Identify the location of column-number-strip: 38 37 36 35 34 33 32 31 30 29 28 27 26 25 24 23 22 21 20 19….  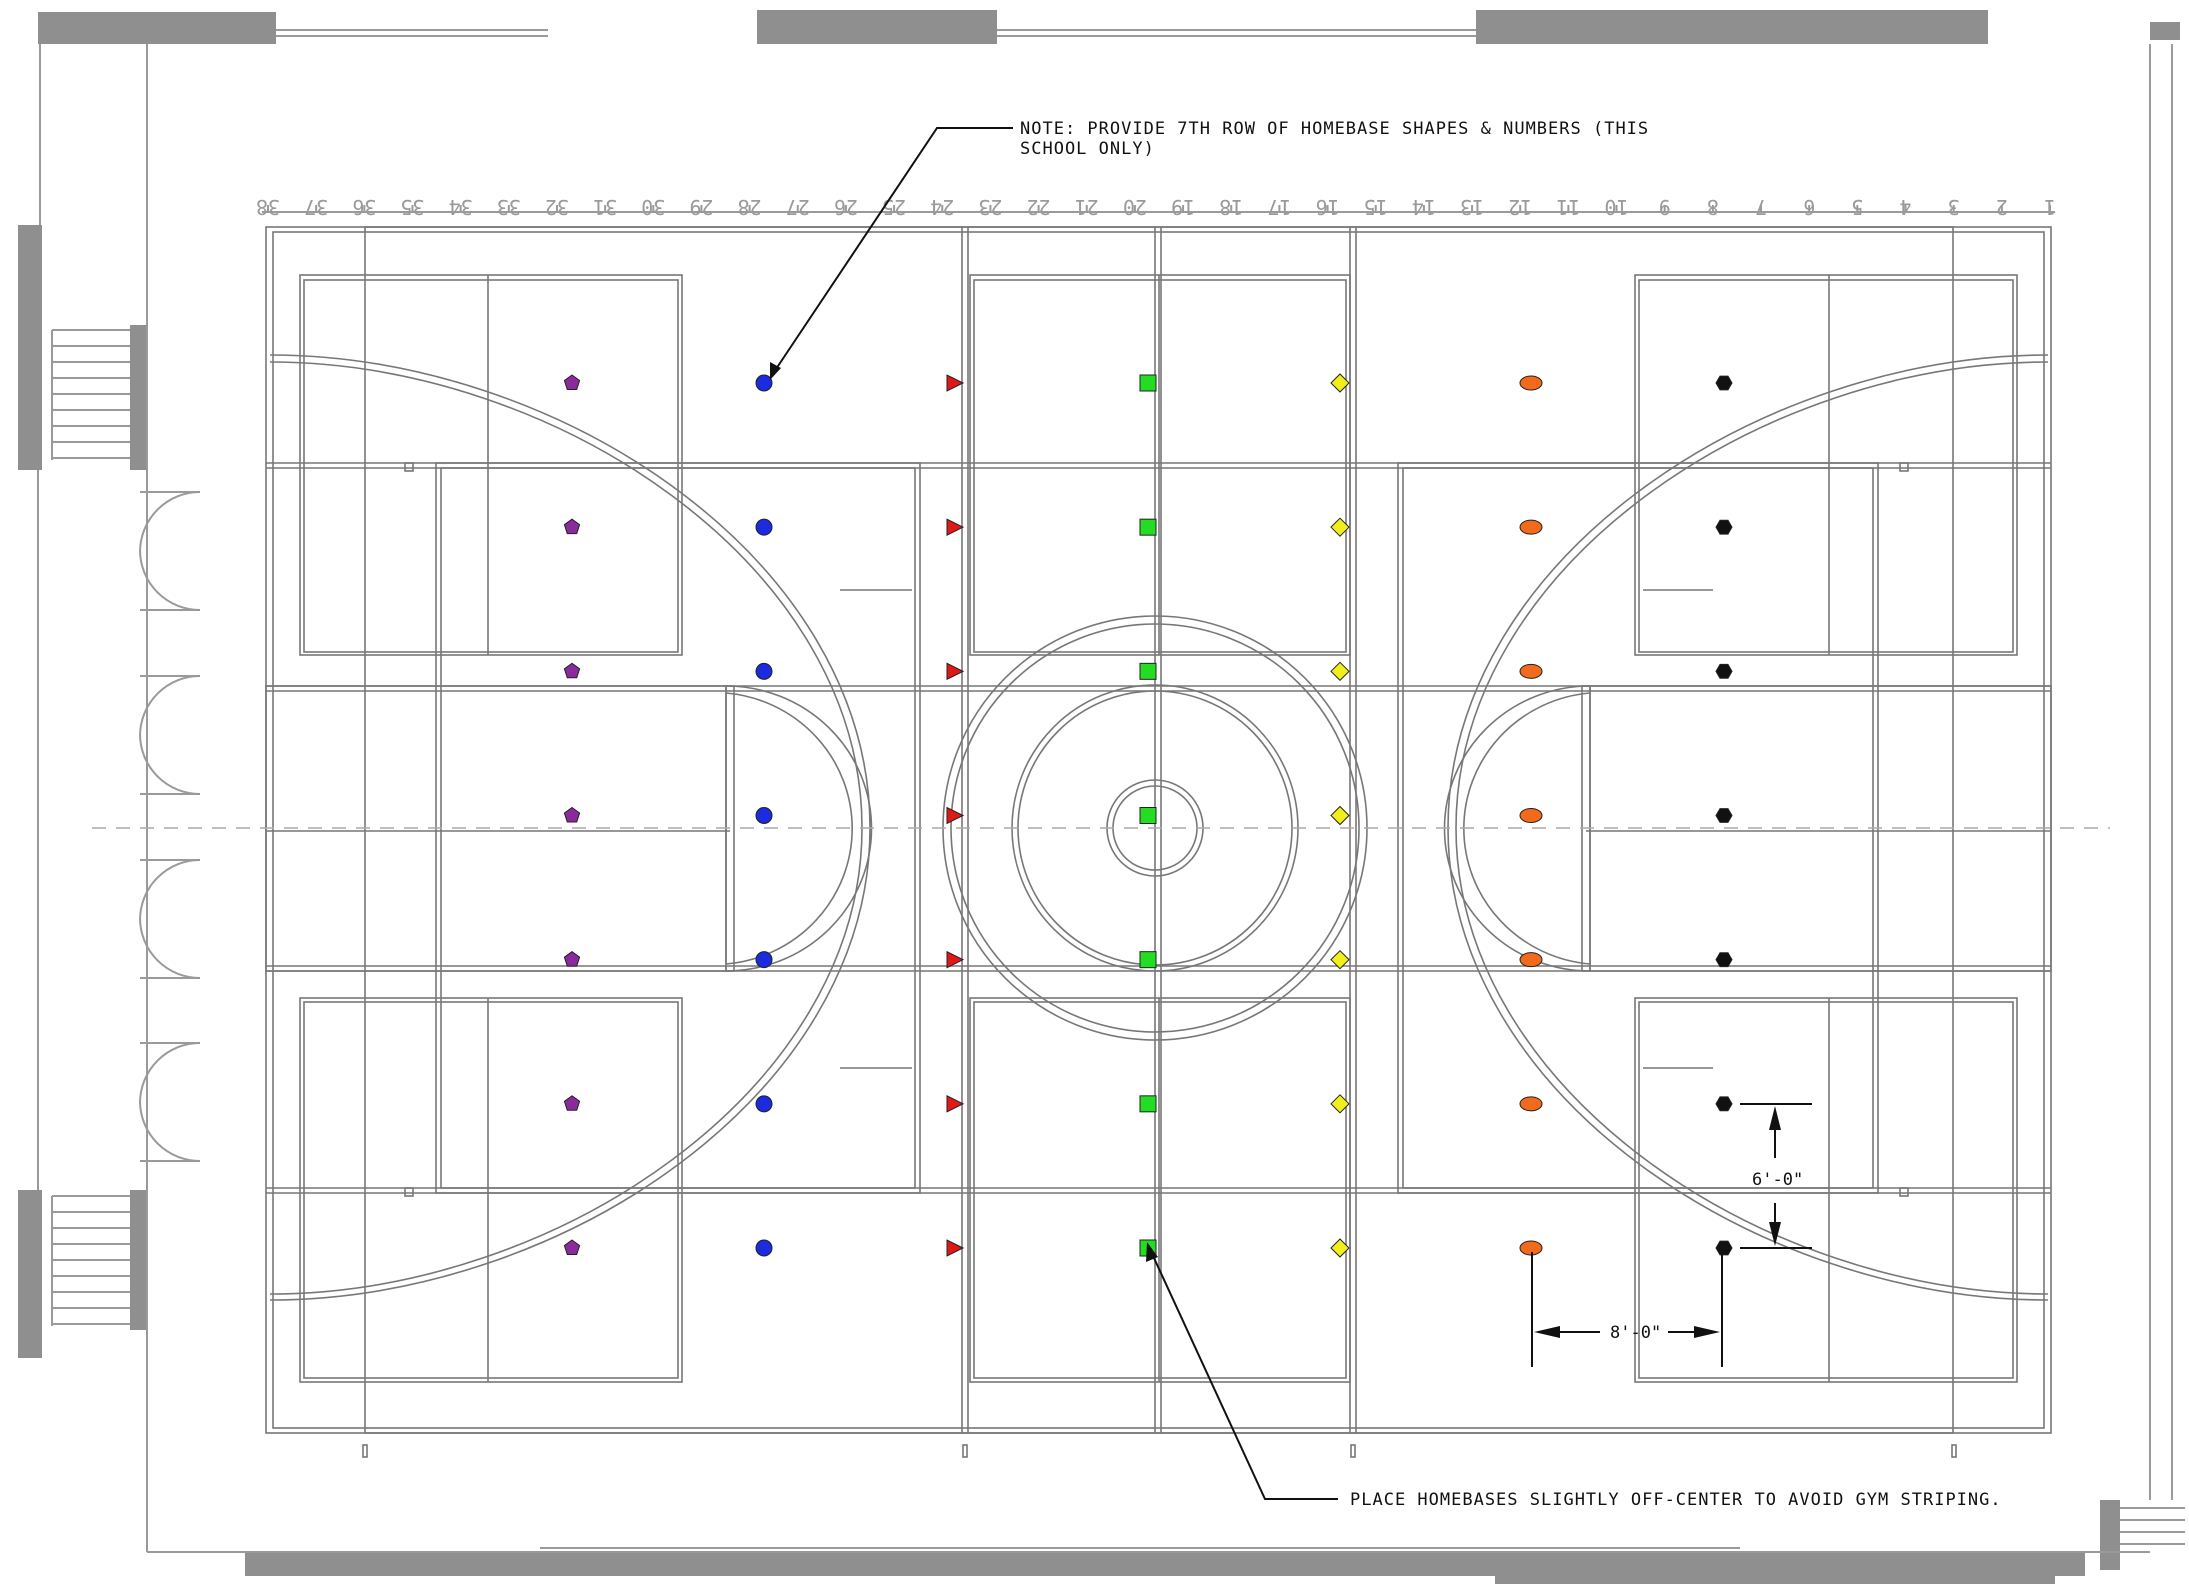
(1156, 207).